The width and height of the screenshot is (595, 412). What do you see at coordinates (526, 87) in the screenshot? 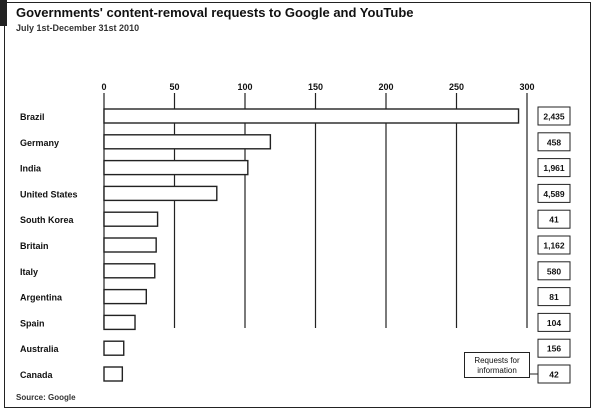
I see `x-tick-label: 300` at bounding box center [526, 87].